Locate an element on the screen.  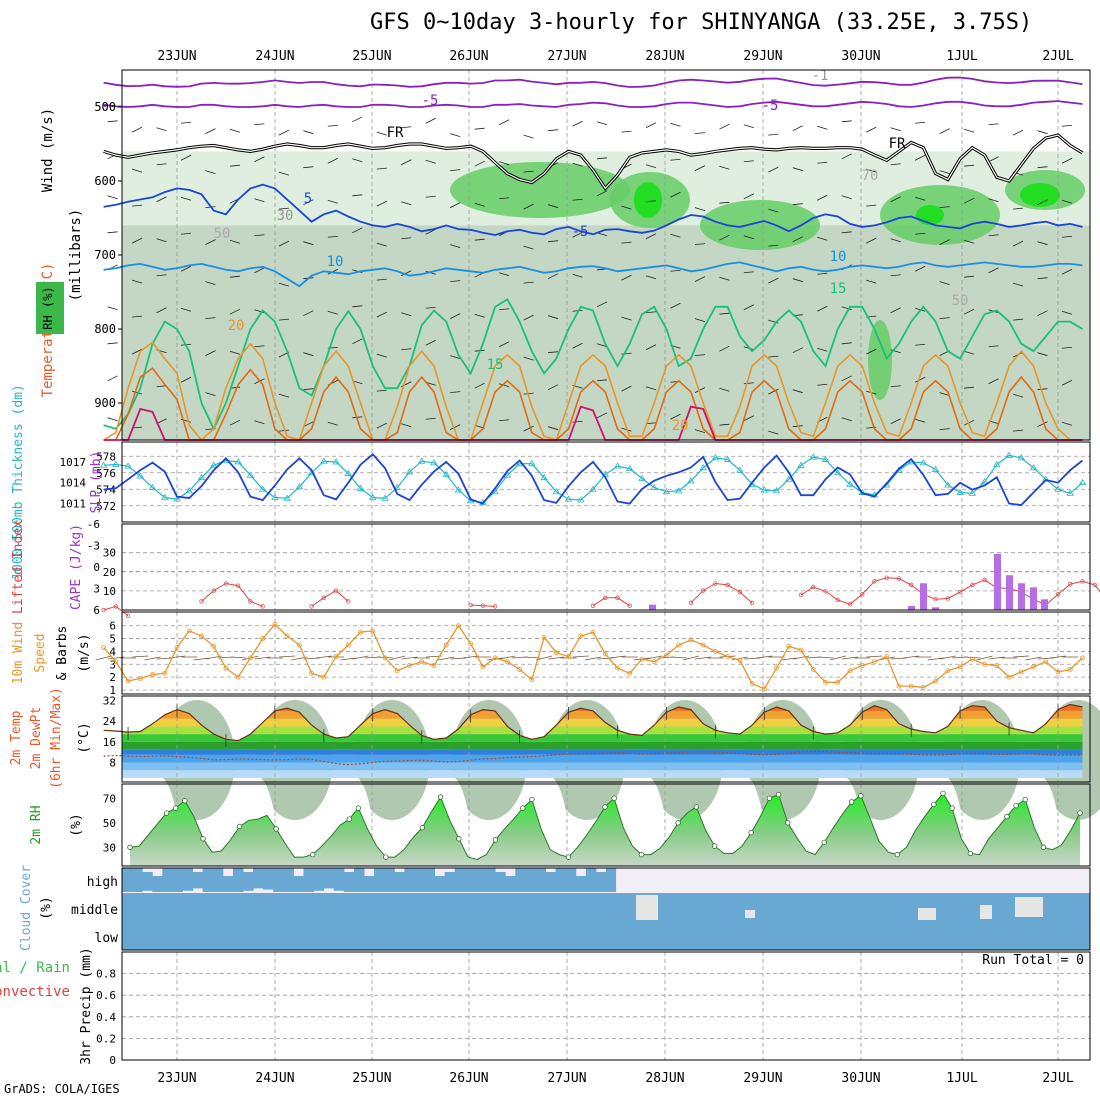
axis-label-2m-dewpt: 2m DewPt is located at coordinates (36, 738).